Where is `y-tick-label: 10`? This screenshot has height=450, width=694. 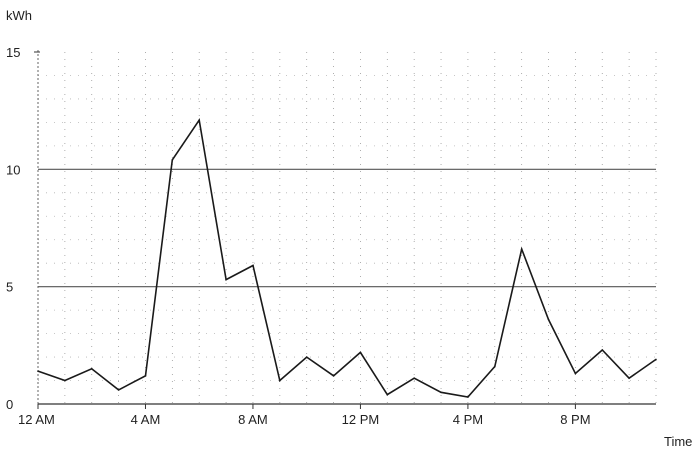
y-tick-label: 10 is located at coordinates (13, 169).